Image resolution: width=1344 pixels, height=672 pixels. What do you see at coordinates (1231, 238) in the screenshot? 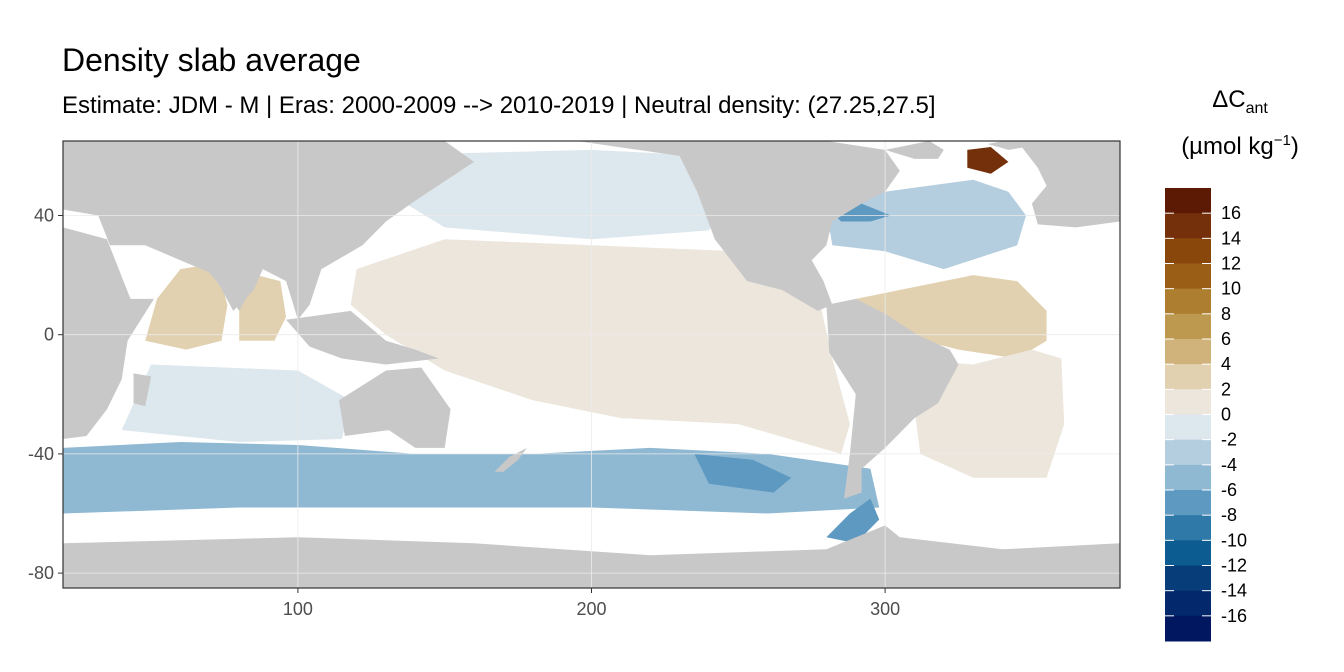
I see `legend-tick-label: 14` at bounding box center [1231, 238].